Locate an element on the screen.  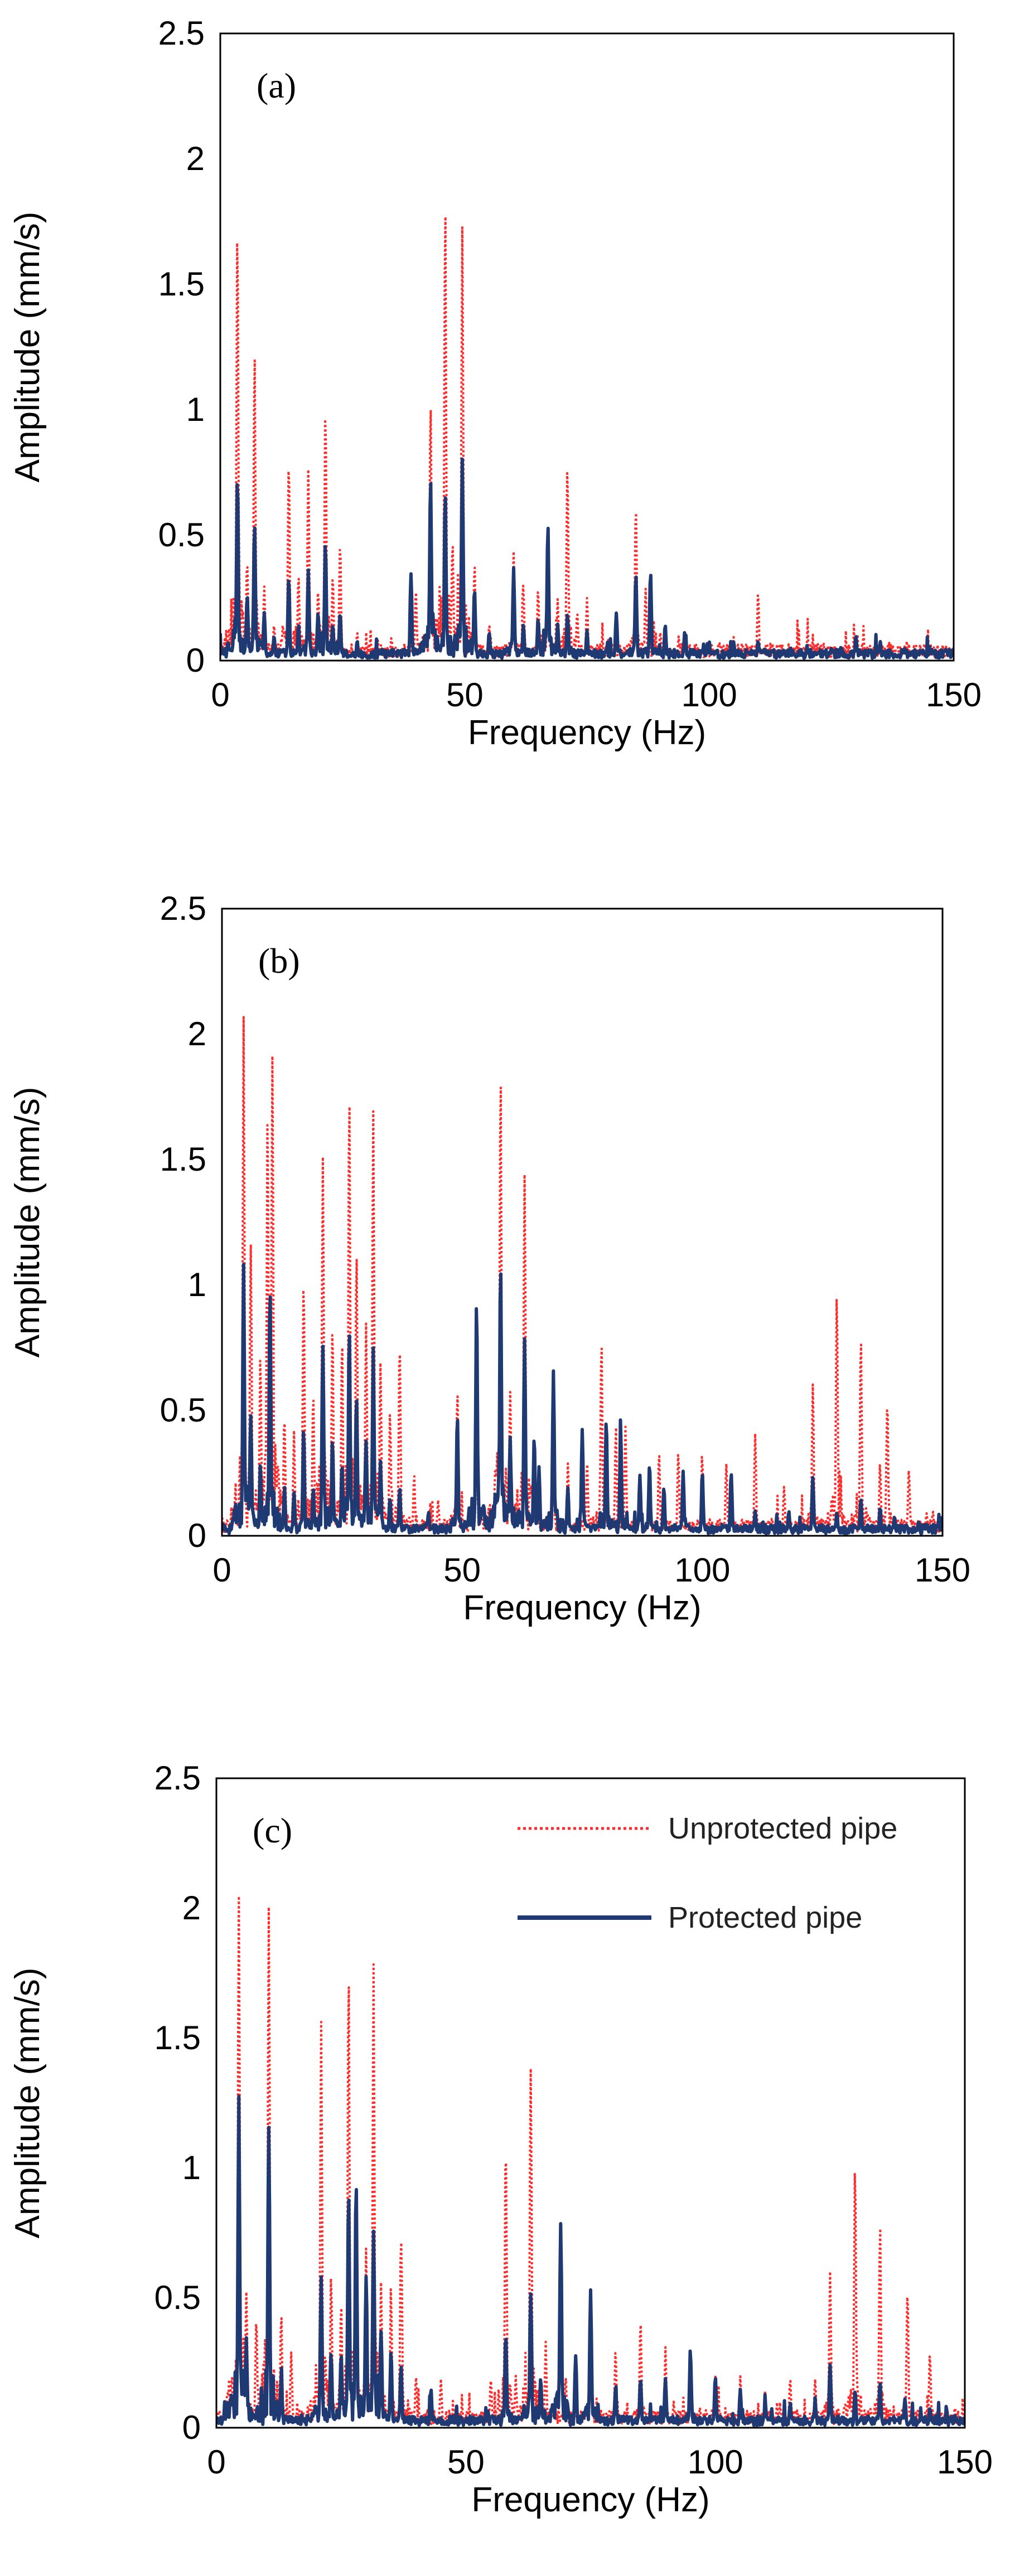
panel-label: (a) is located at coordinates (276, 86).